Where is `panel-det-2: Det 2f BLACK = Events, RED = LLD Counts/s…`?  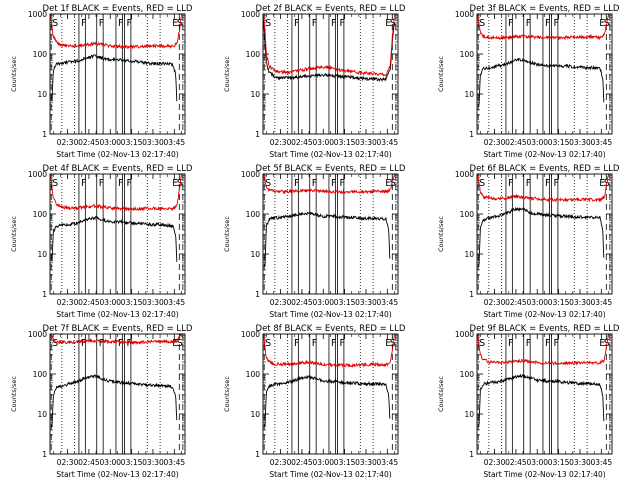 panel-det-2: Det 2f BLACK = Events, RED = LLD Counts/s… is located at coordinates (314, 81).